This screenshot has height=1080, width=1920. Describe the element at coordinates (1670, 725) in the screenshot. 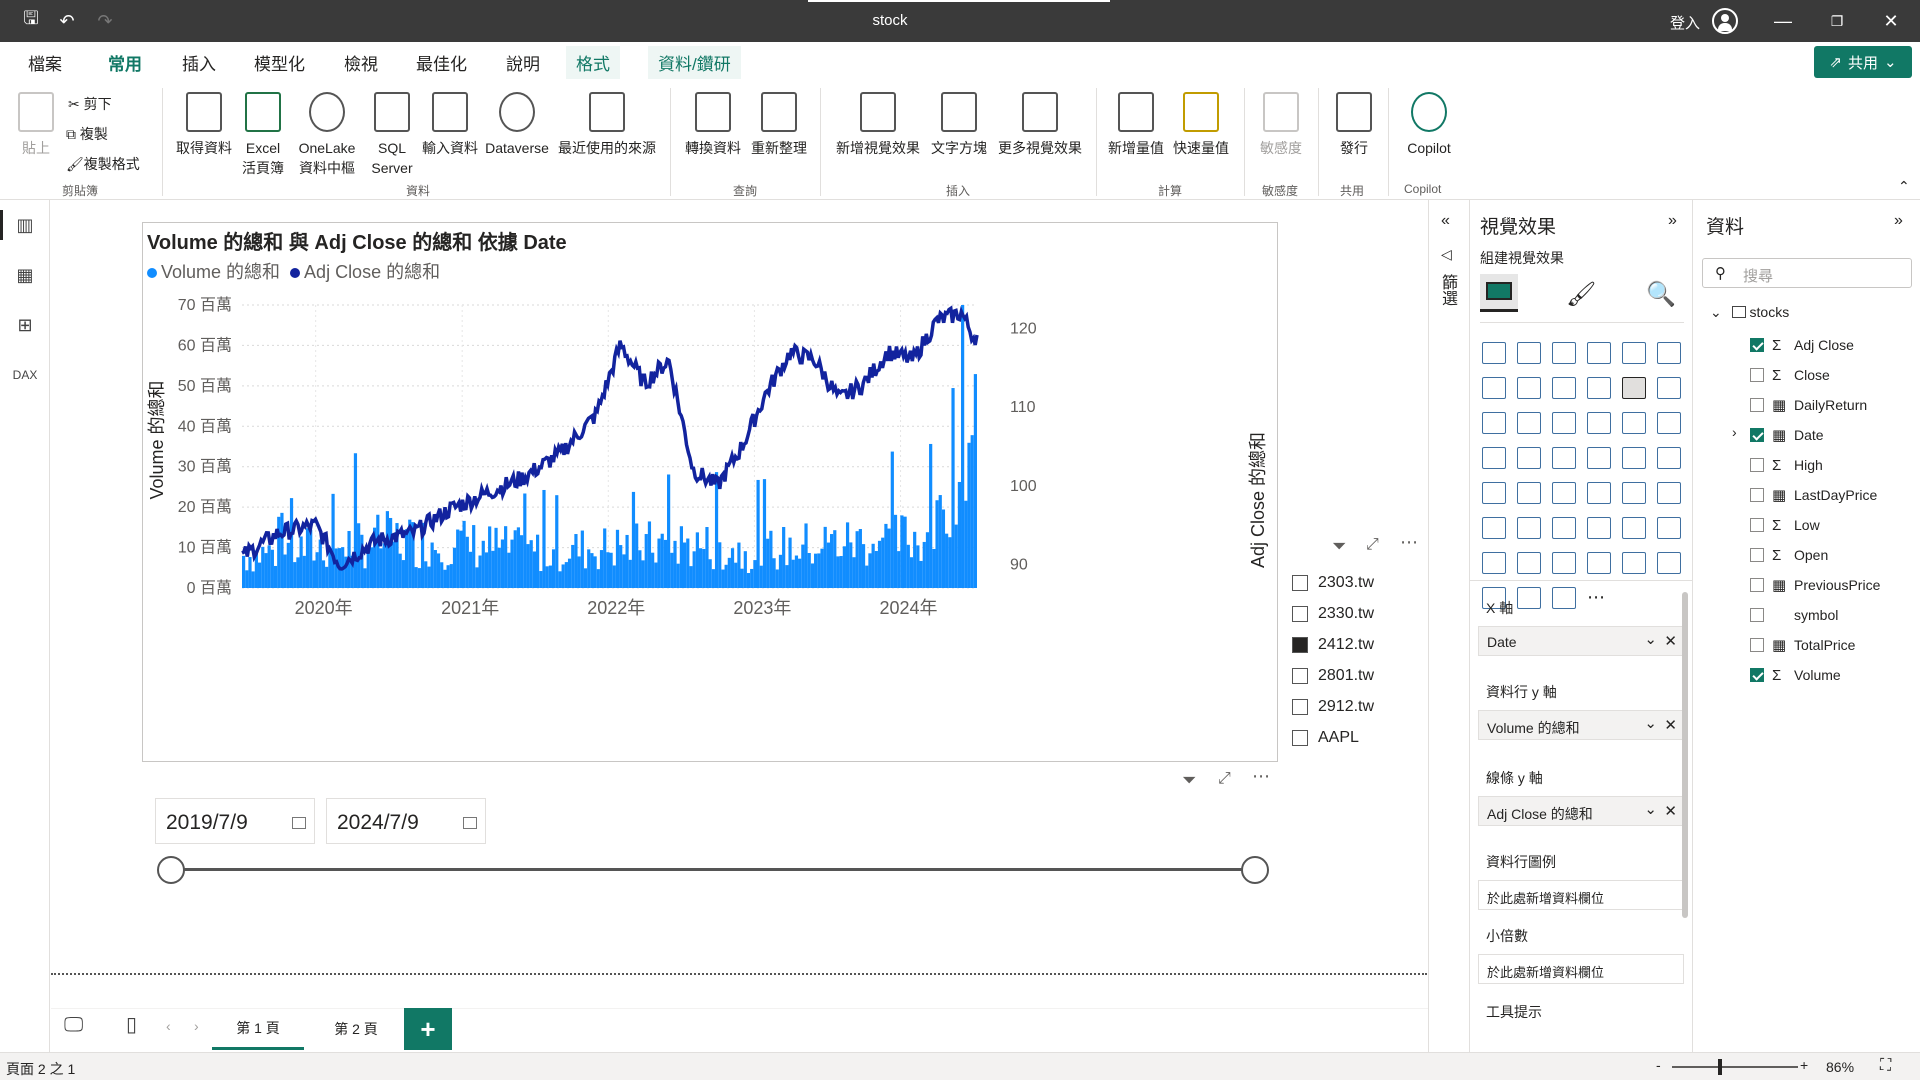

I see `remove-field-icon: ✕` at that location.